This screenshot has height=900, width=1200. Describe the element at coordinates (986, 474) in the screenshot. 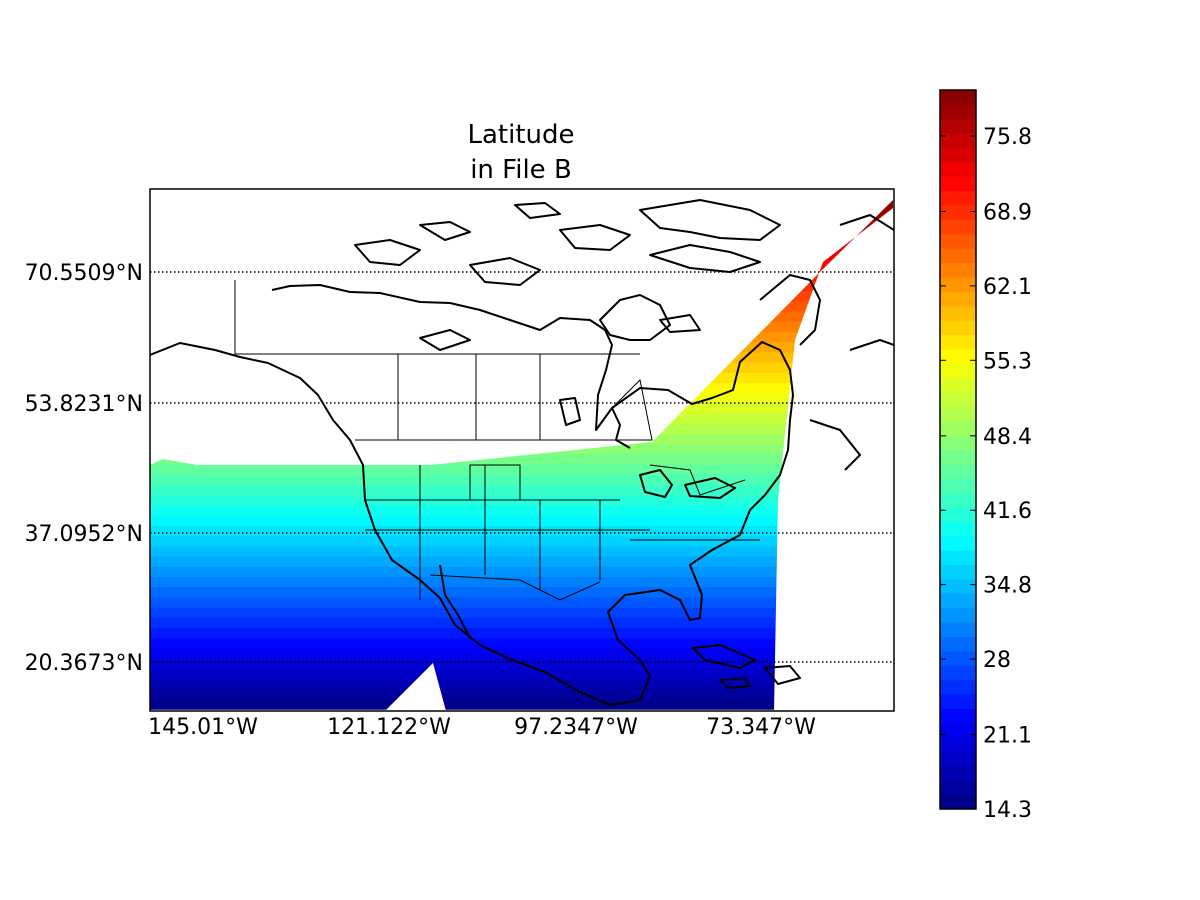

I see `colorbar-ticks: 14.3 21.1 28 34.8 41.6 48.4 55.3 62.1 68.9 75.8` at that location.